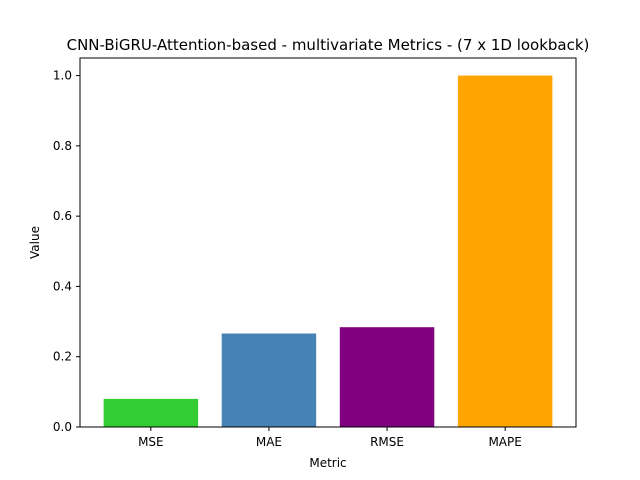 Image resolution: width=640 pixels, height=480 pixels. Describe the element at coordinates (387, 442) in the screenshot. I see `x-tick-label: RMSE` at that location.